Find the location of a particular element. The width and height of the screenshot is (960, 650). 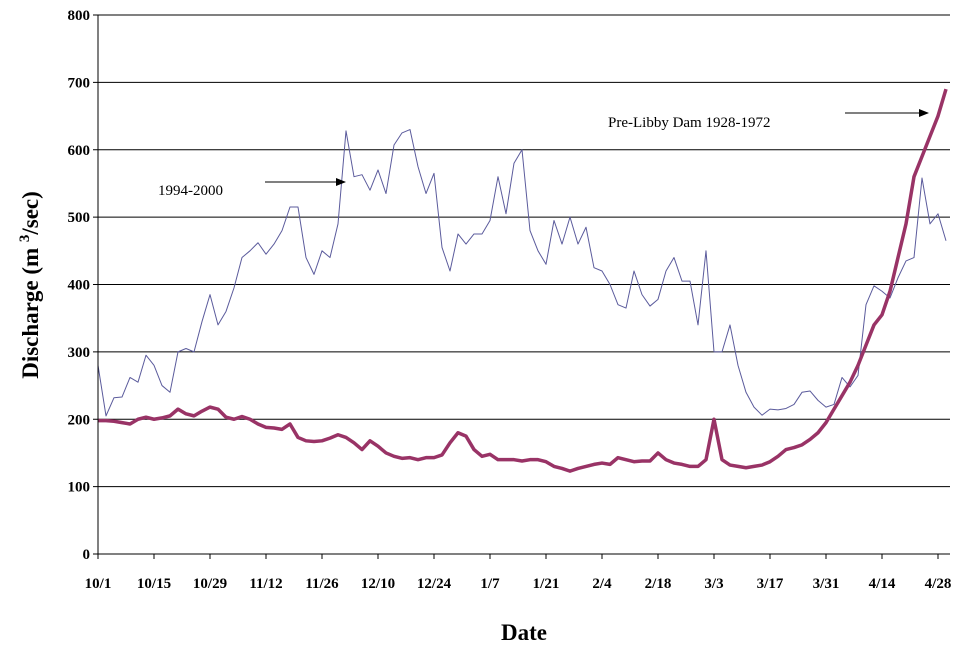

annotation: Pre-Libby Dam 1928-1972 is located at coordinates (689, 123).